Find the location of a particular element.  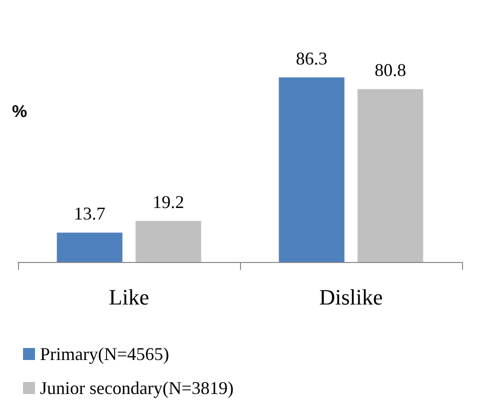

data-label: 80.8 is located at coordinates (390, 70).